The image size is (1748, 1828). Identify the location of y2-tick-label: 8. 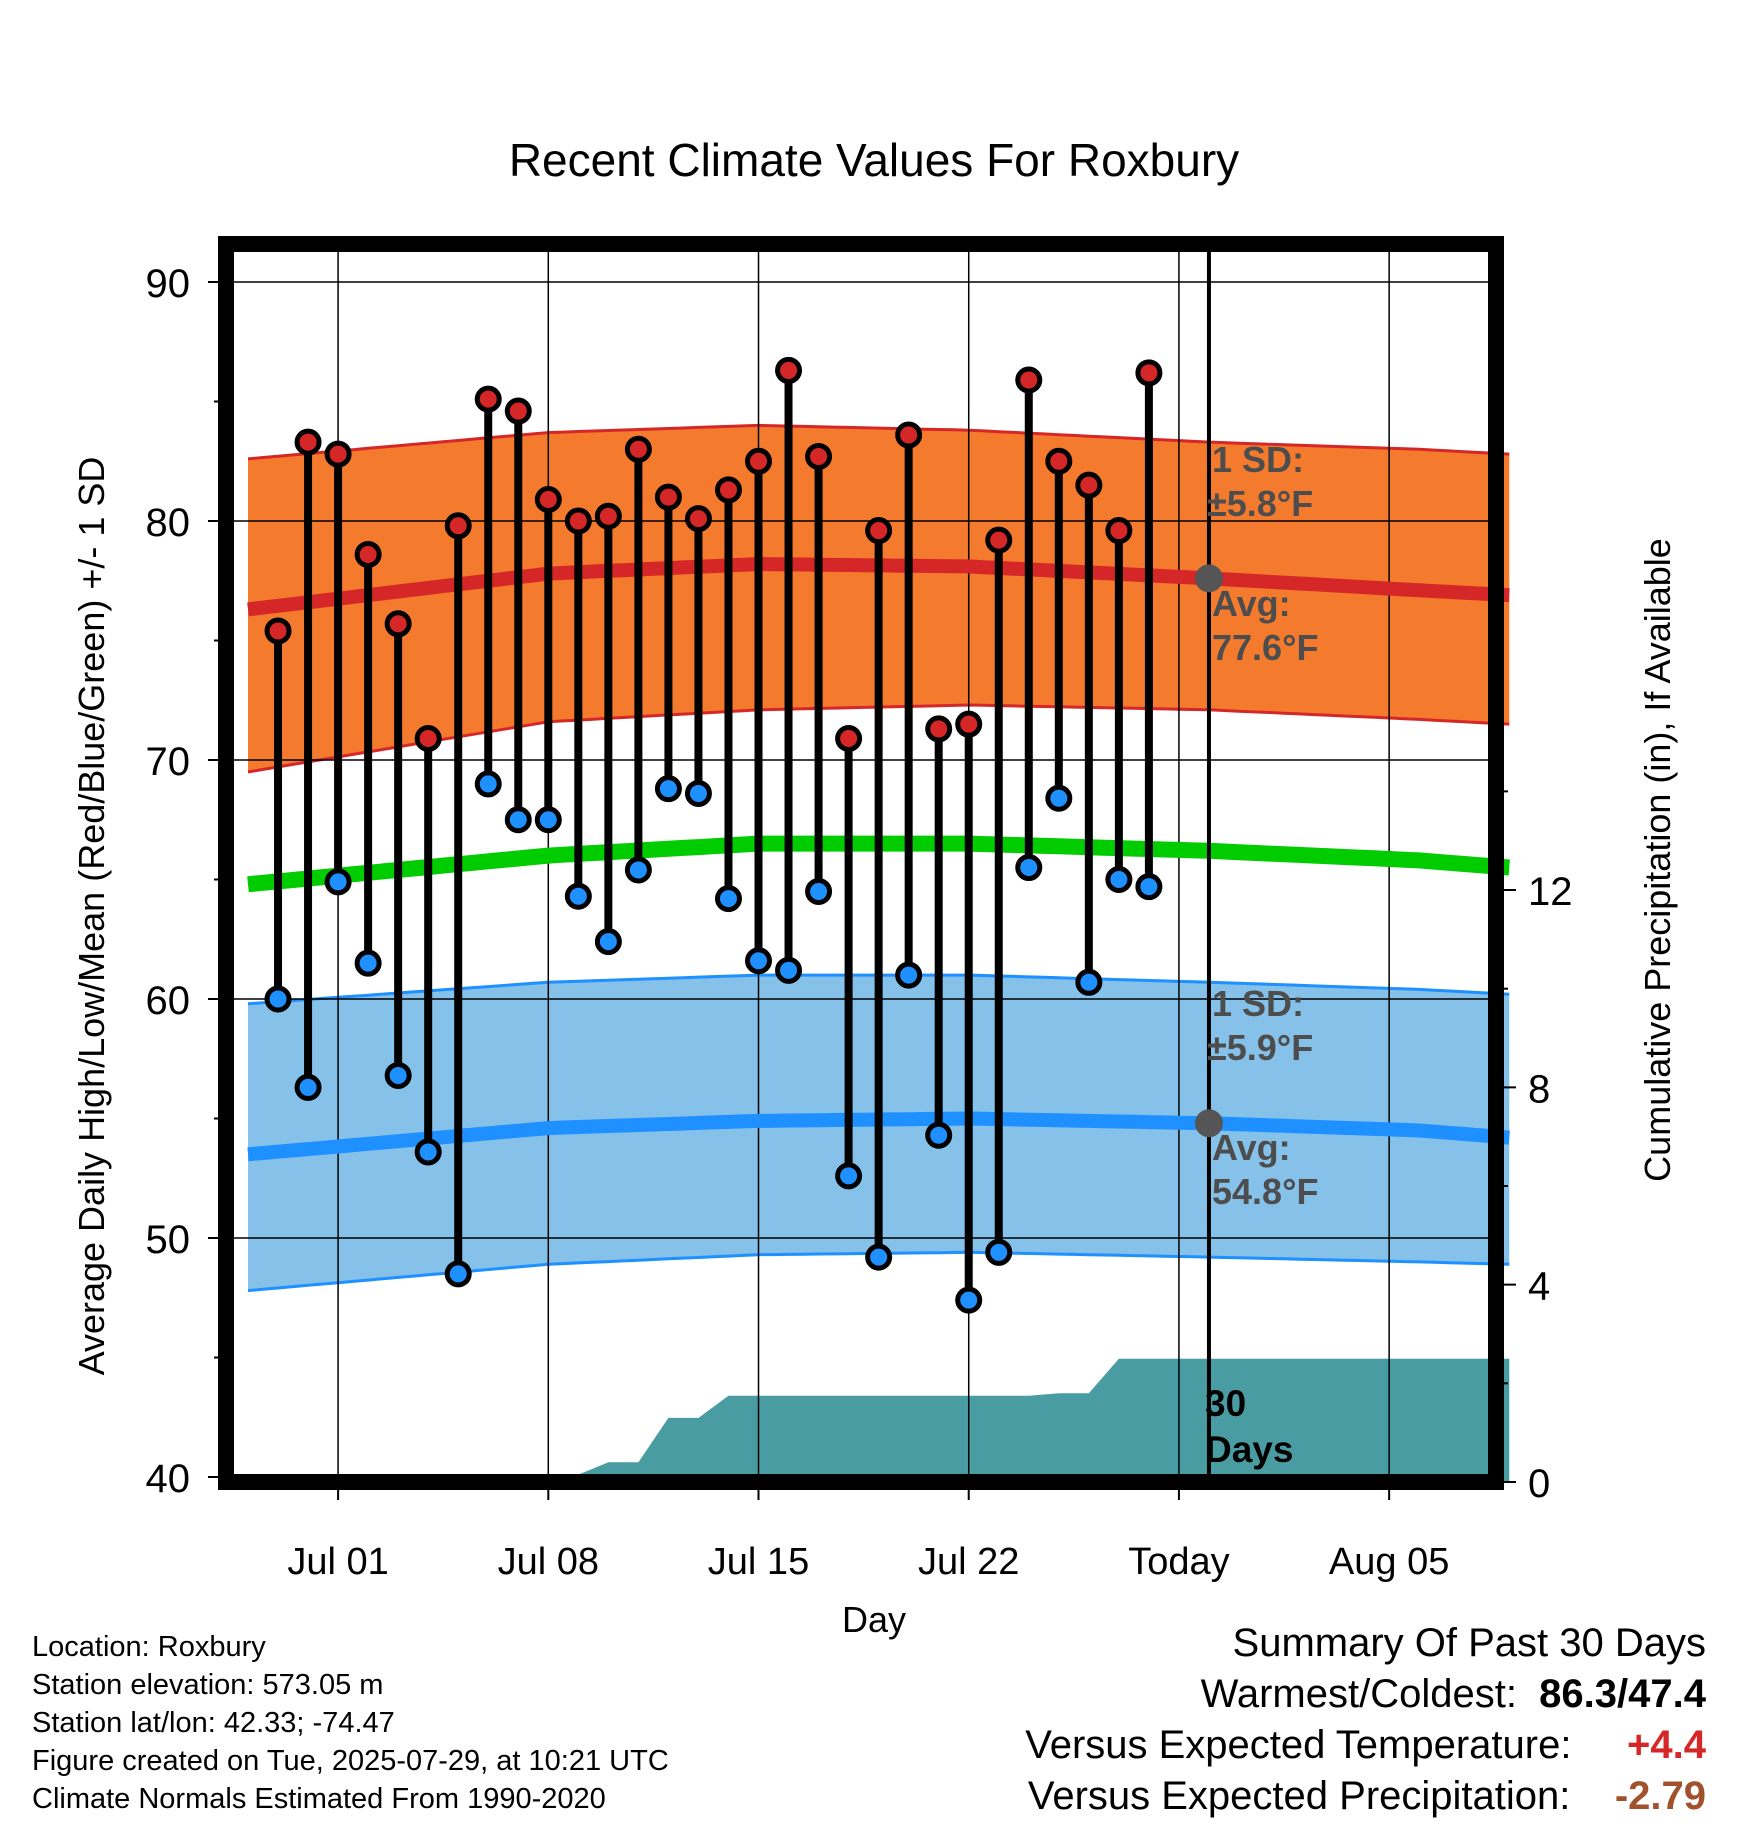
(1539, 1089).